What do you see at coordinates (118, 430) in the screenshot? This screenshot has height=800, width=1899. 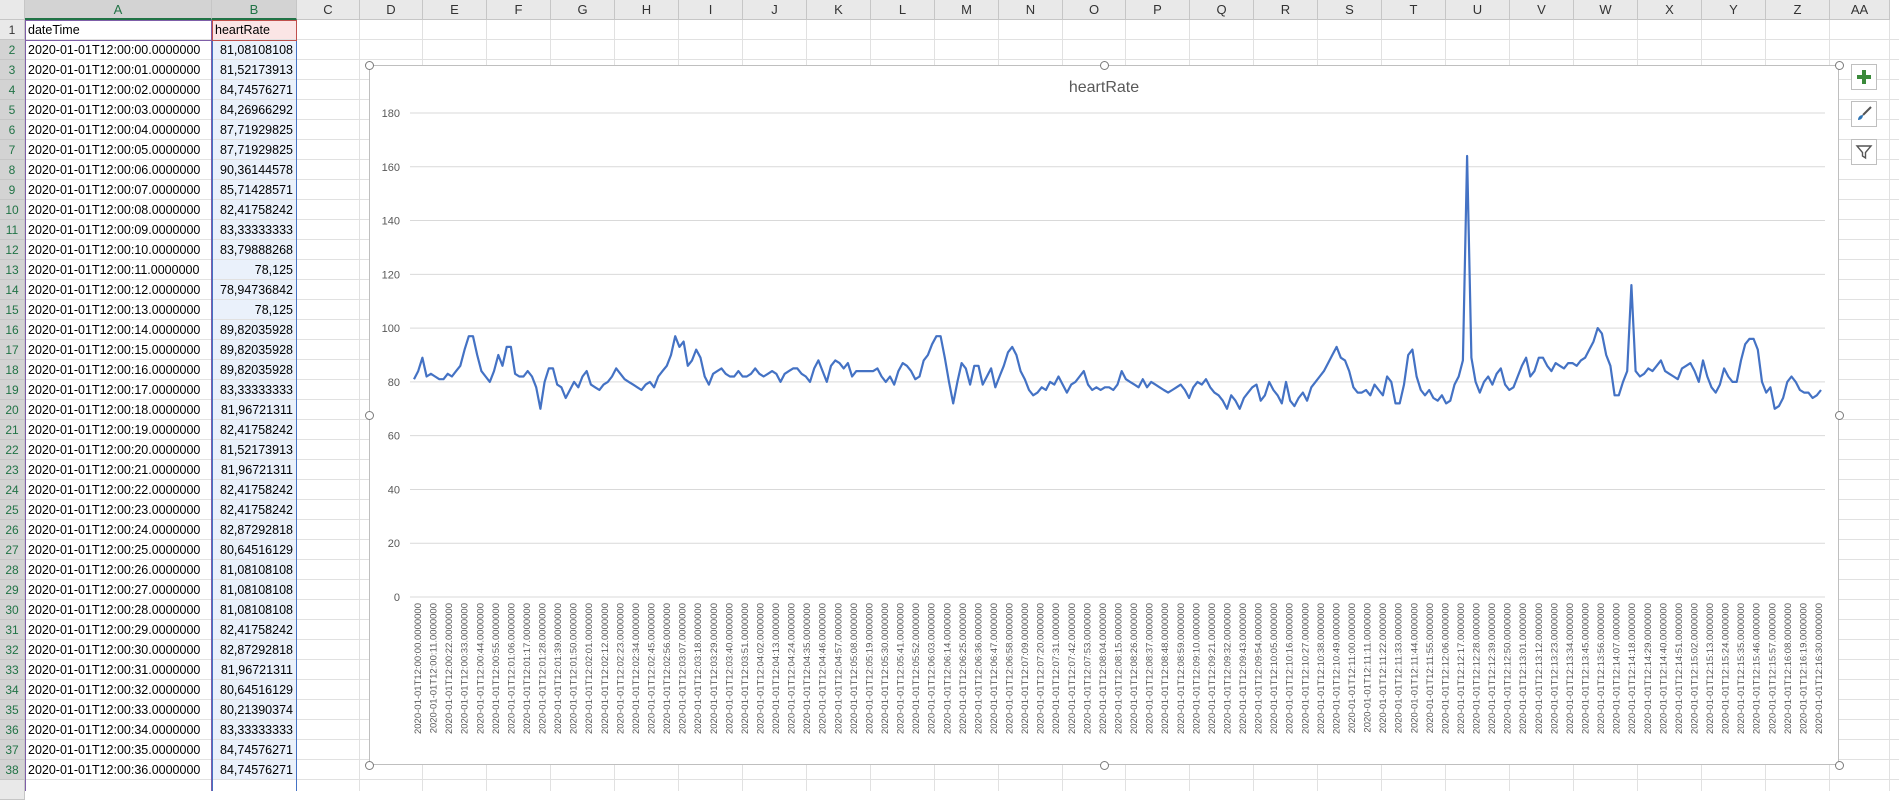 I see `cell-datetime: 2020-01-01T12:00:19.0000000` at bounding box center [118, 430].